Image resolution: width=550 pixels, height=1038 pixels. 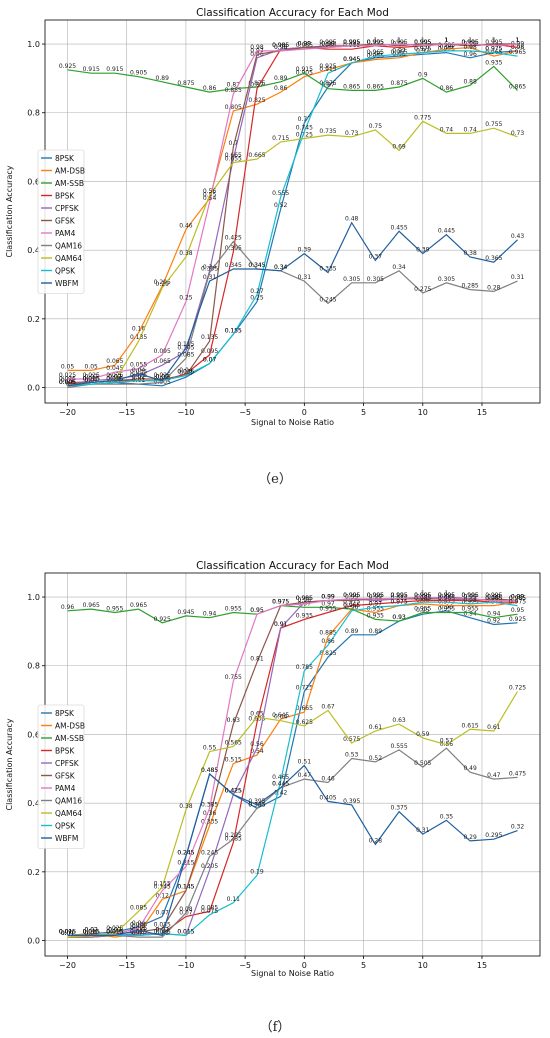 I want to click on data-label: 0.065, so click(x=162, y=361).